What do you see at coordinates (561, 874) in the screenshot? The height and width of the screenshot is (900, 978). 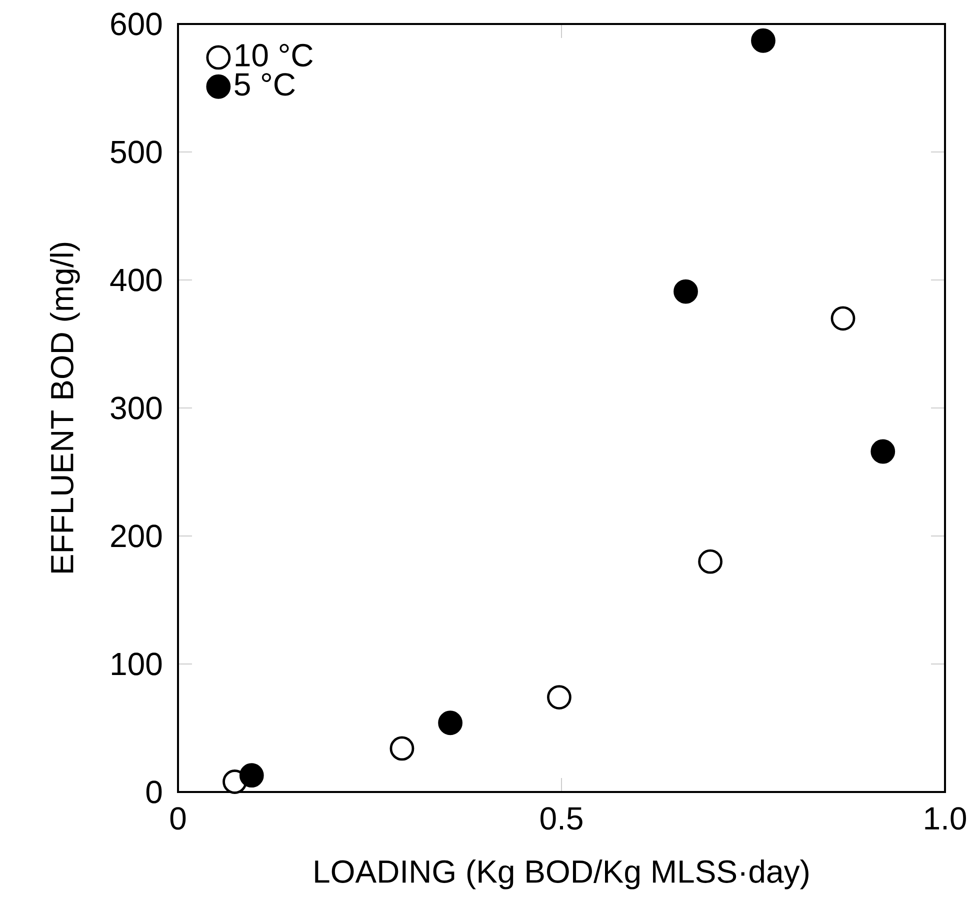 I see `x-axis-title: LOADING (Kg BOD/Kg MLSS·day)` at bounding box center [561, 874].